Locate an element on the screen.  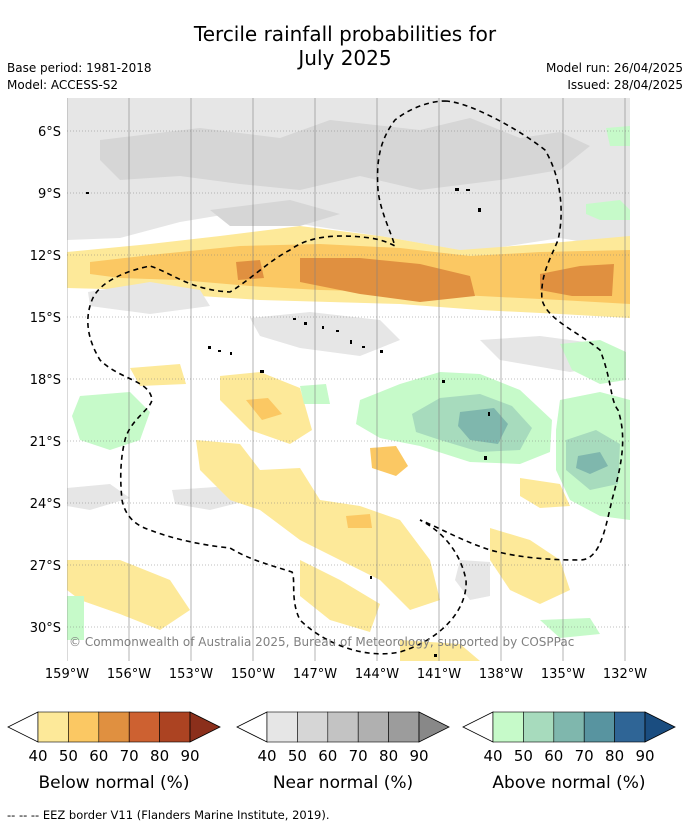
model-run: Model run: 26/04/2025 is located at coordinates (614, 68).